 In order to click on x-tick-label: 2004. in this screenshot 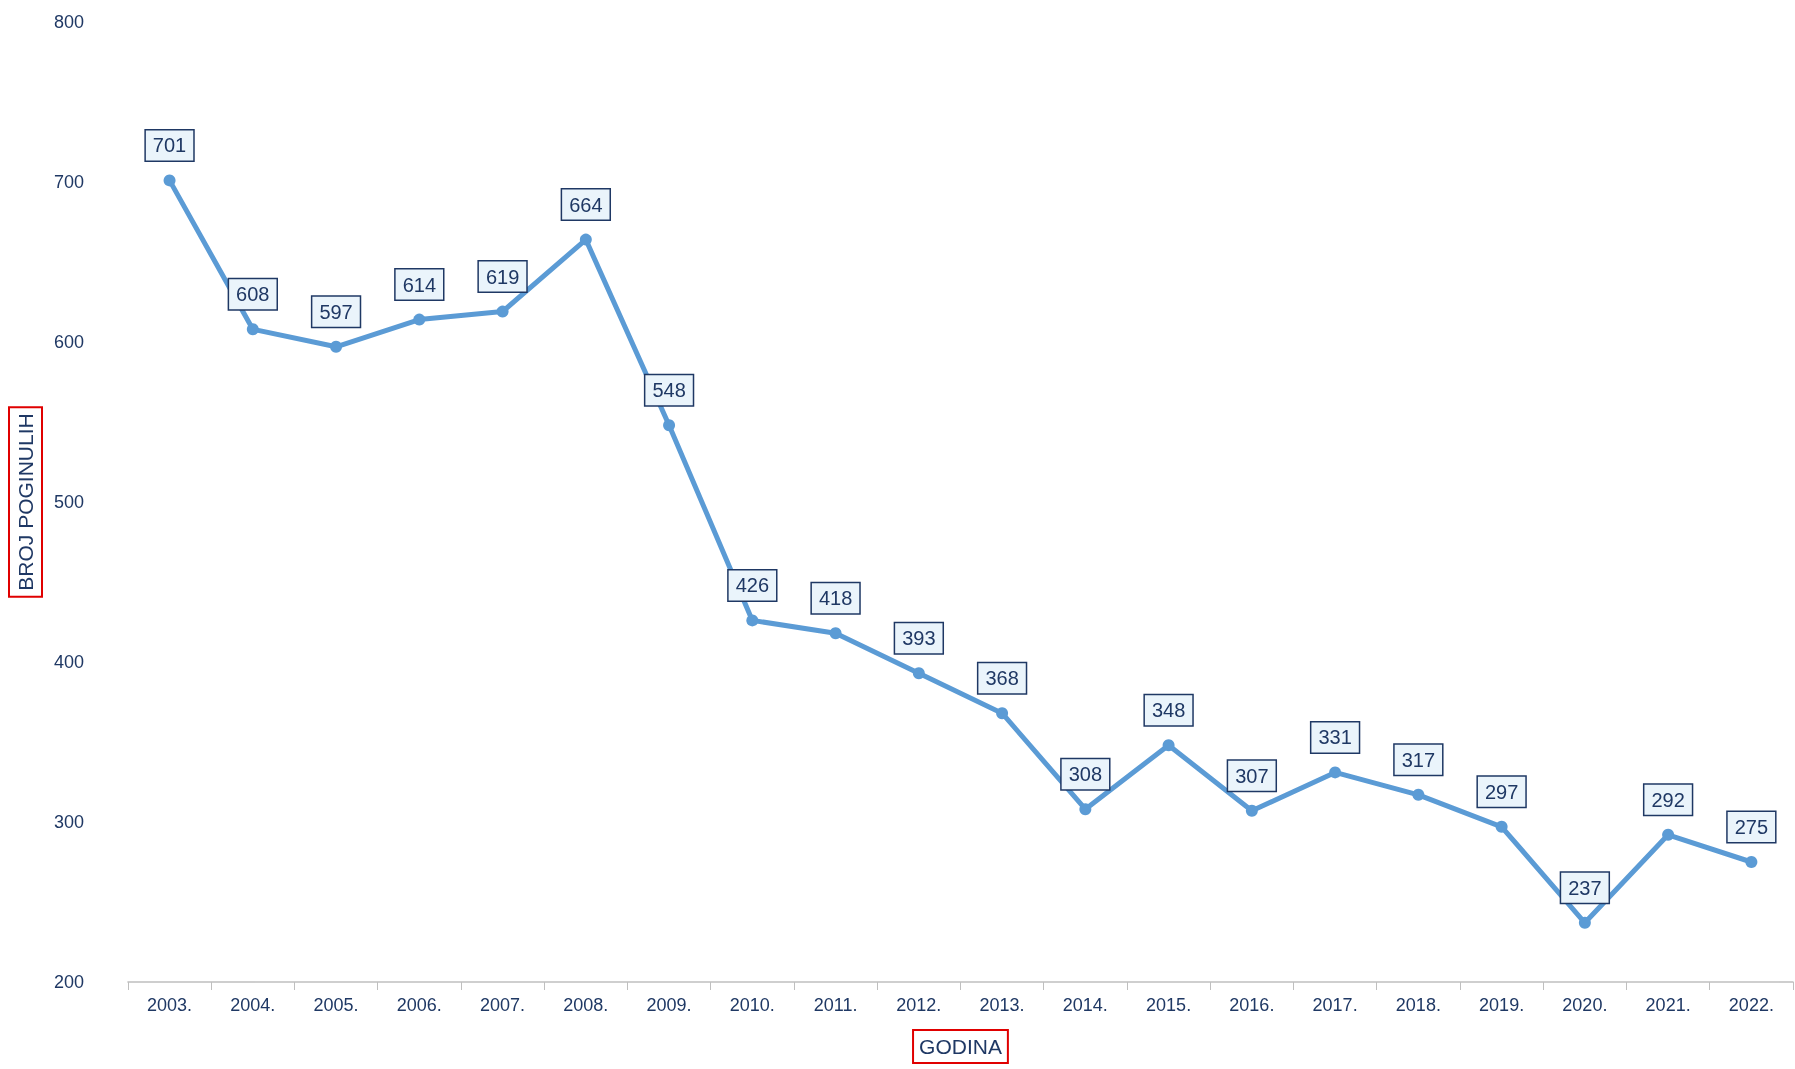, I will do `click(253, 1005)`.